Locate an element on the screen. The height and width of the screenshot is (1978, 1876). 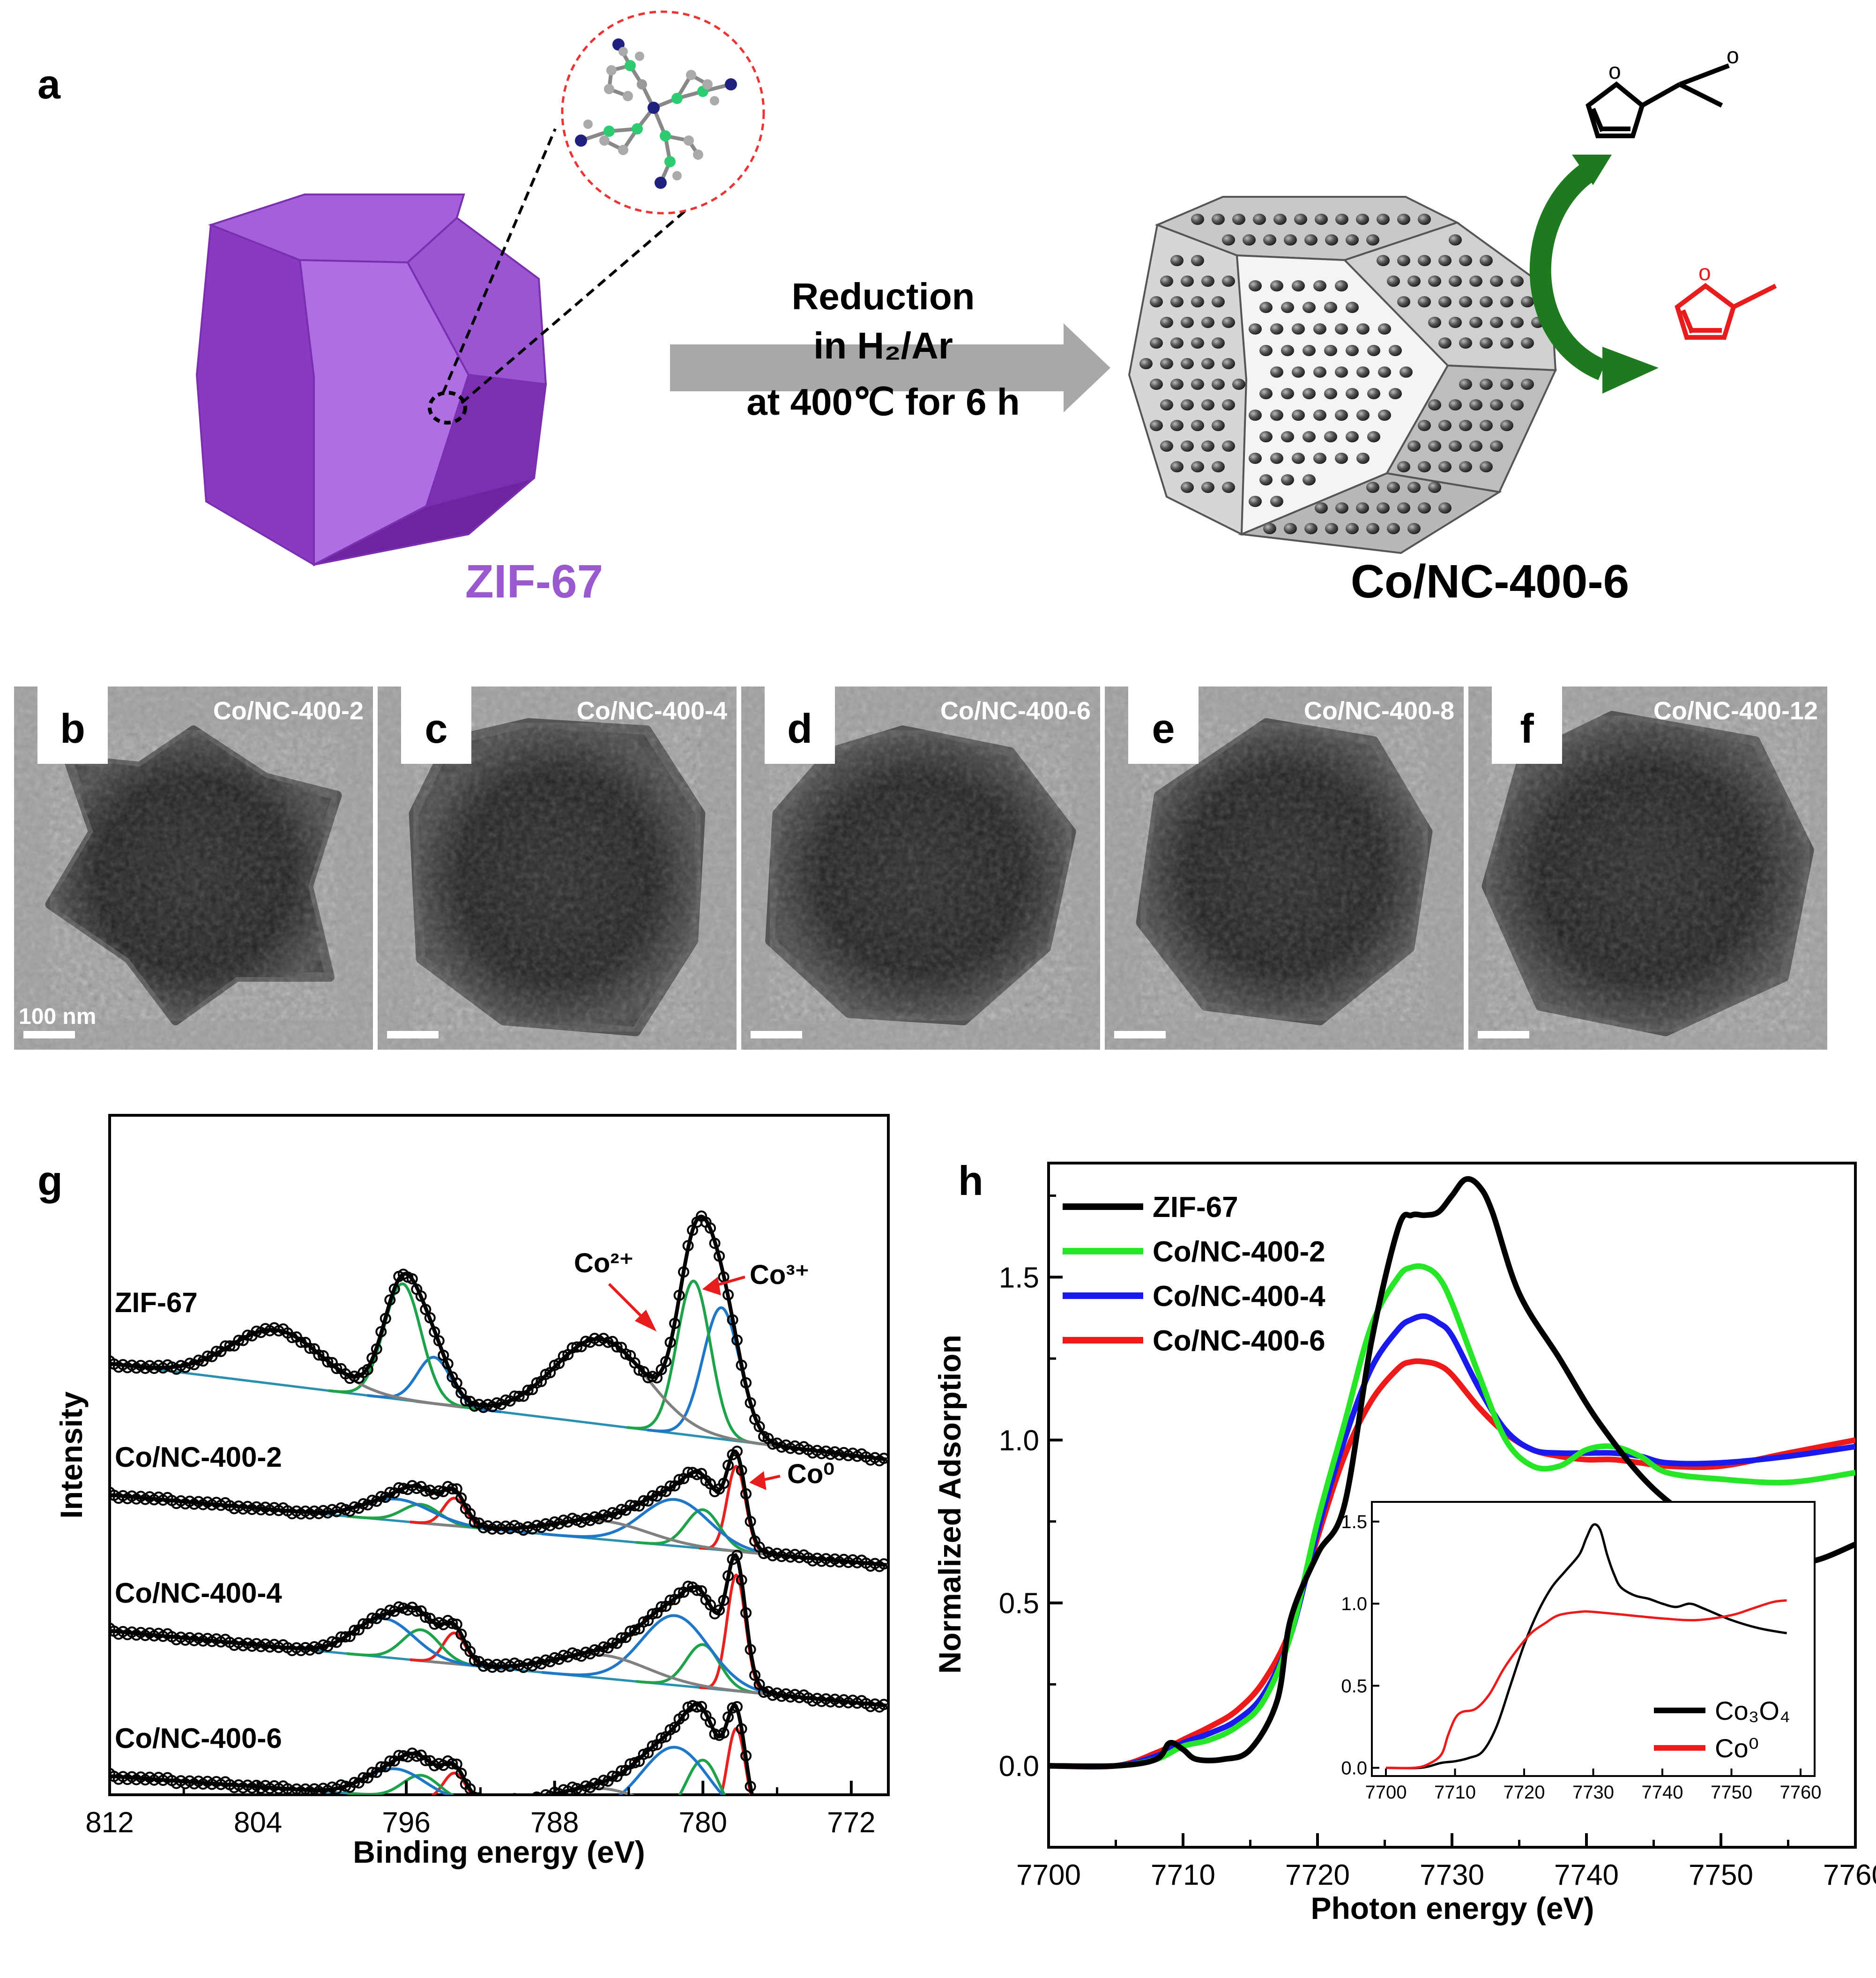
chart-g-plot is located at coordinates (499, 1519).